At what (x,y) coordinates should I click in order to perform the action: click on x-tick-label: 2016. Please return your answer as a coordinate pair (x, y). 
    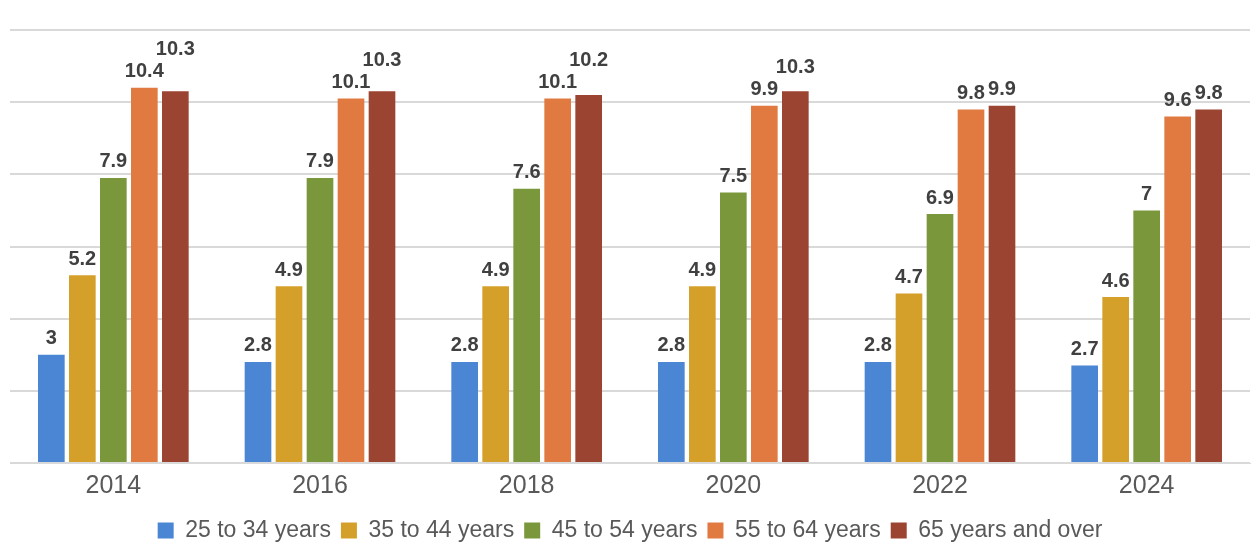
    Looking at the image, I should click on (320, 483).